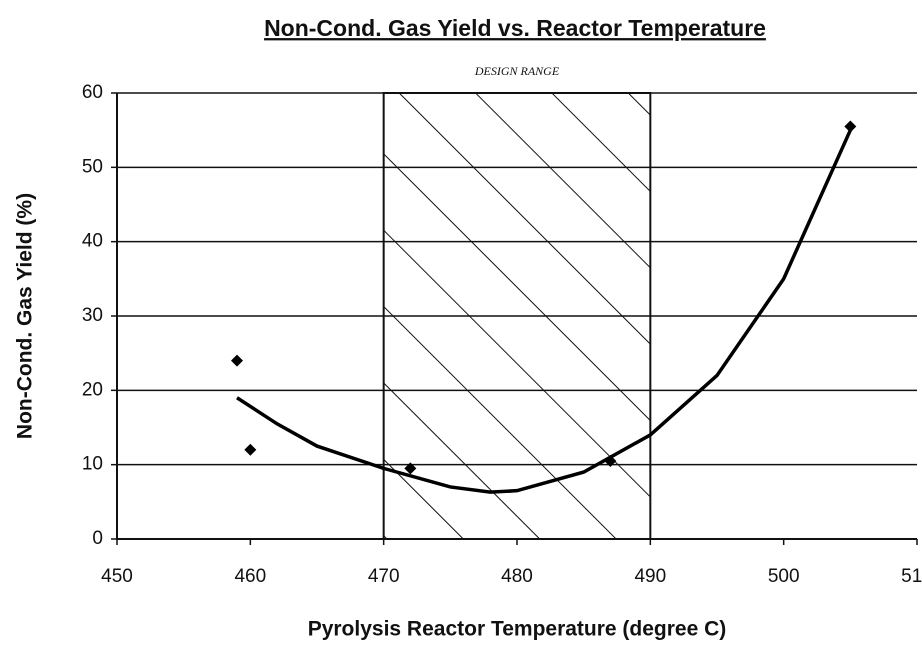  Describe the element at coordinates (250, 576) in the screenshot. I see `x-tick-label: 460` at that location.